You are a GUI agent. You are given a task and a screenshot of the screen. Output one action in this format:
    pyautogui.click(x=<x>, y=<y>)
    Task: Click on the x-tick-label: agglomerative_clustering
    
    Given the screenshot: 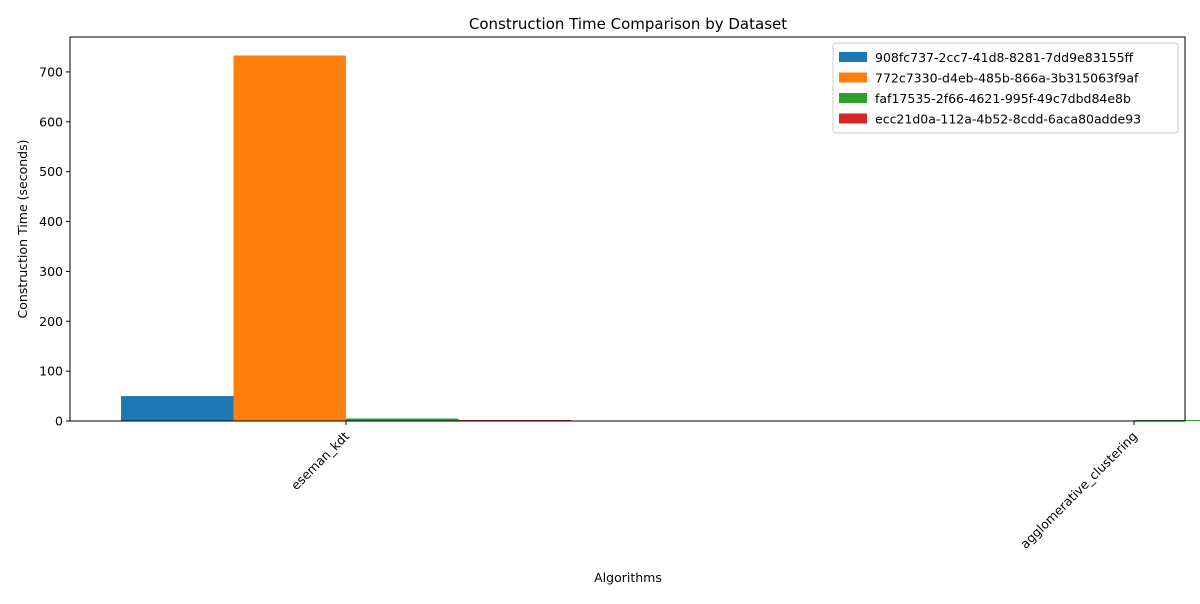 What is the action you would take?
    pyautogui.click(x=1078, y=490)
    